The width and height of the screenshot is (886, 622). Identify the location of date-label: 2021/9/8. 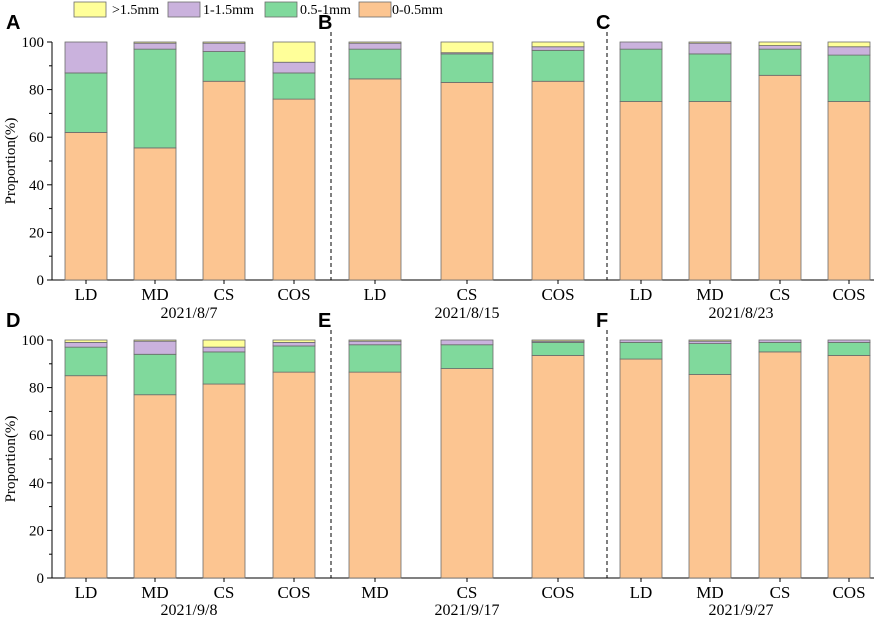
(189, 609).